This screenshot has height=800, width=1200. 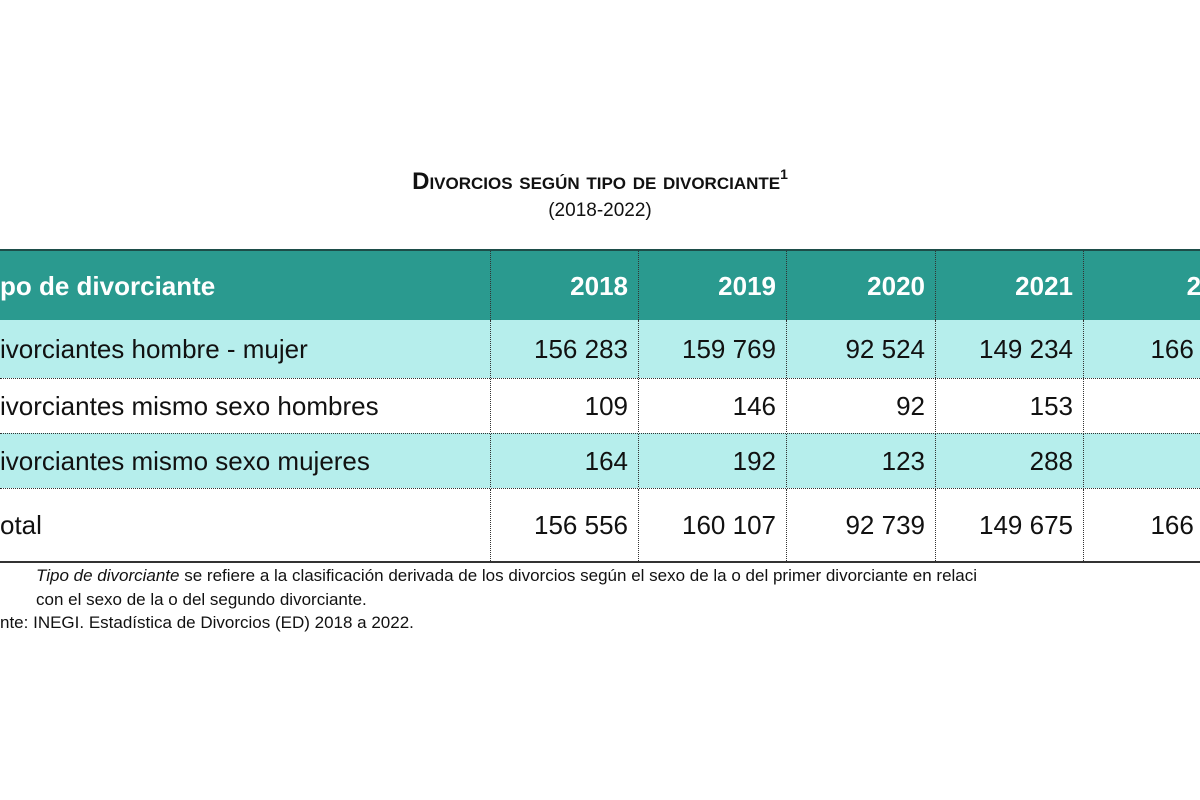 I want to click on cell-value: 202, so click(x=1141, y=286).